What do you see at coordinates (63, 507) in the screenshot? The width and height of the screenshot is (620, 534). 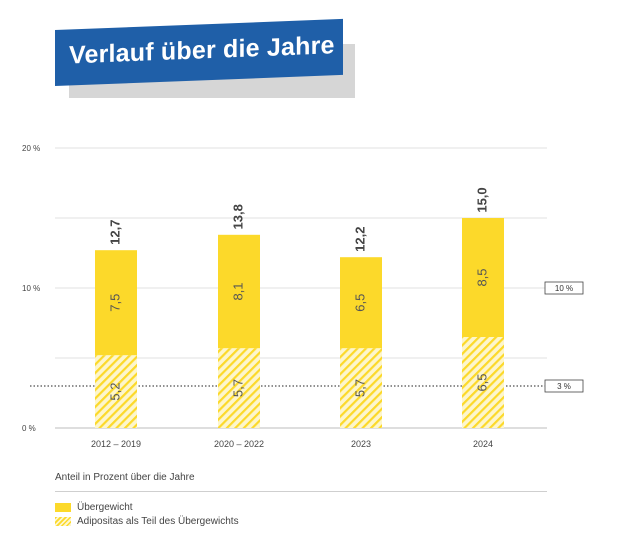 I see `legend-swatch-solid` at bounding box center [63, 507].